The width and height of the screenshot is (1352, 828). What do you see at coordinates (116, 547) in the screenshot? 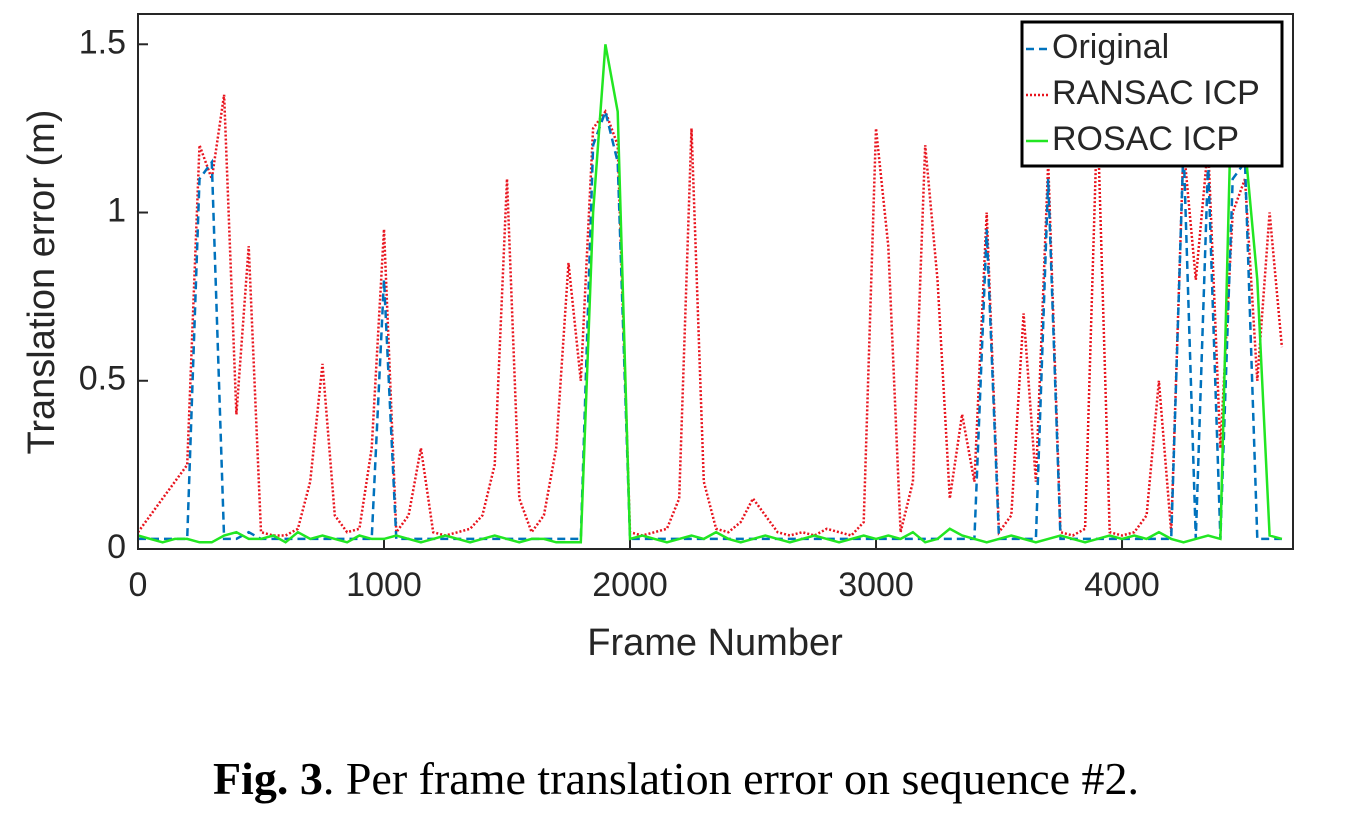
I see `y-tick-label: 0` at bounding box center [116, 547].